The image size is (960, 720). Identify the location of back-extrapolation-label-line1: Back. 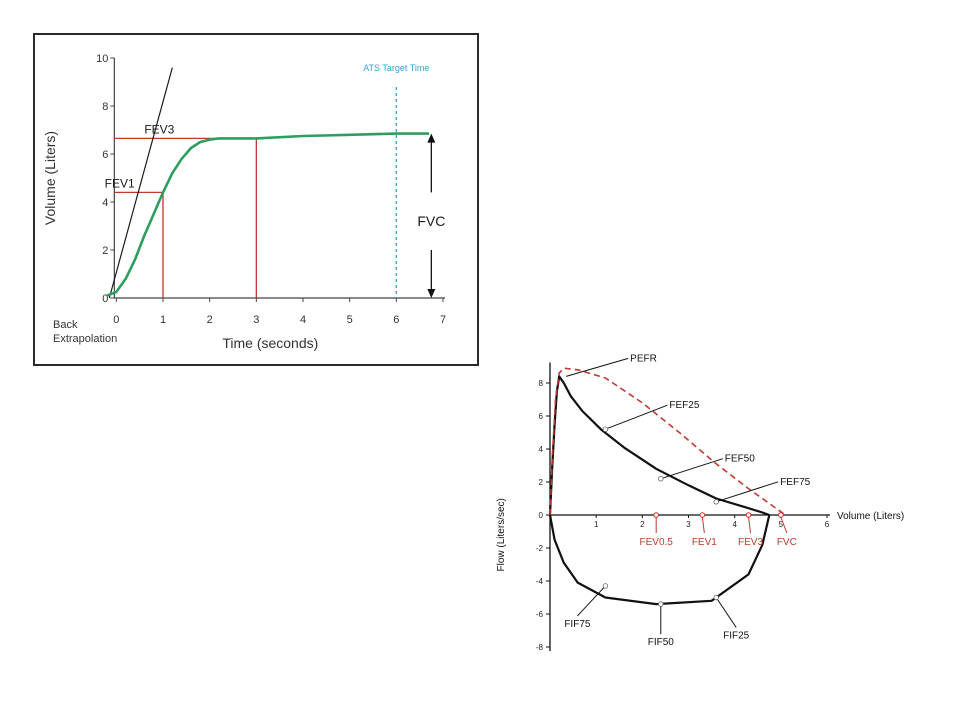
(65, 325).